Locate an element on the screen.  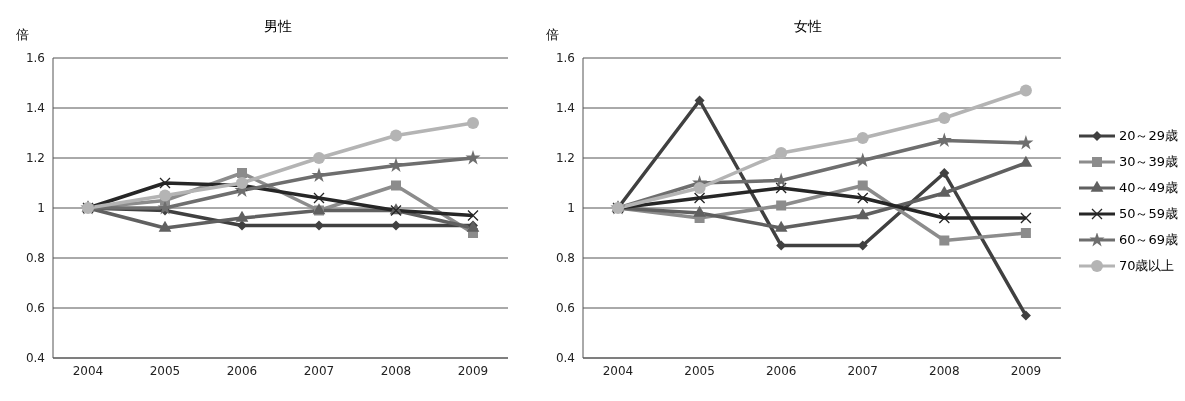
chart-title: 男性 is located at coordinates (278, 27).